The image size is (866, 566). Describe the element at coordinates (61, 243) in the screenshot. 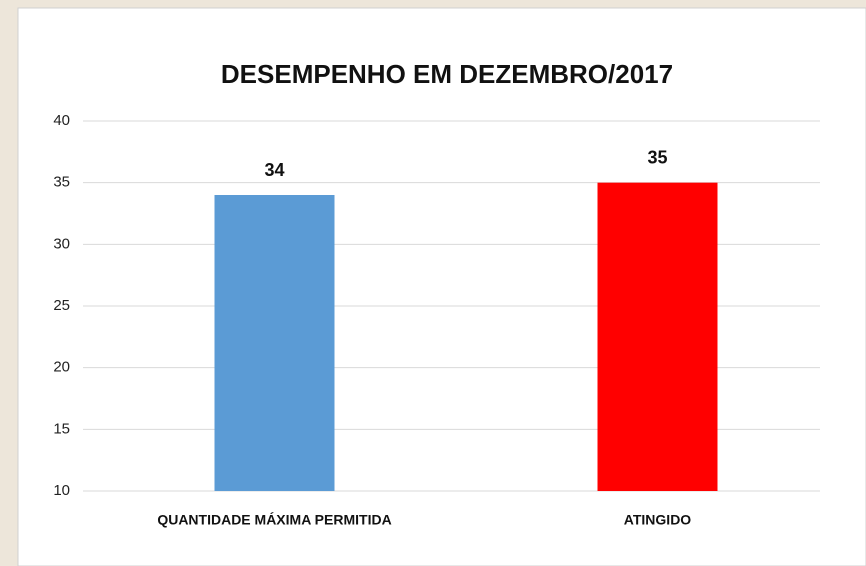

I see `y-tick-label: 30` at that location.